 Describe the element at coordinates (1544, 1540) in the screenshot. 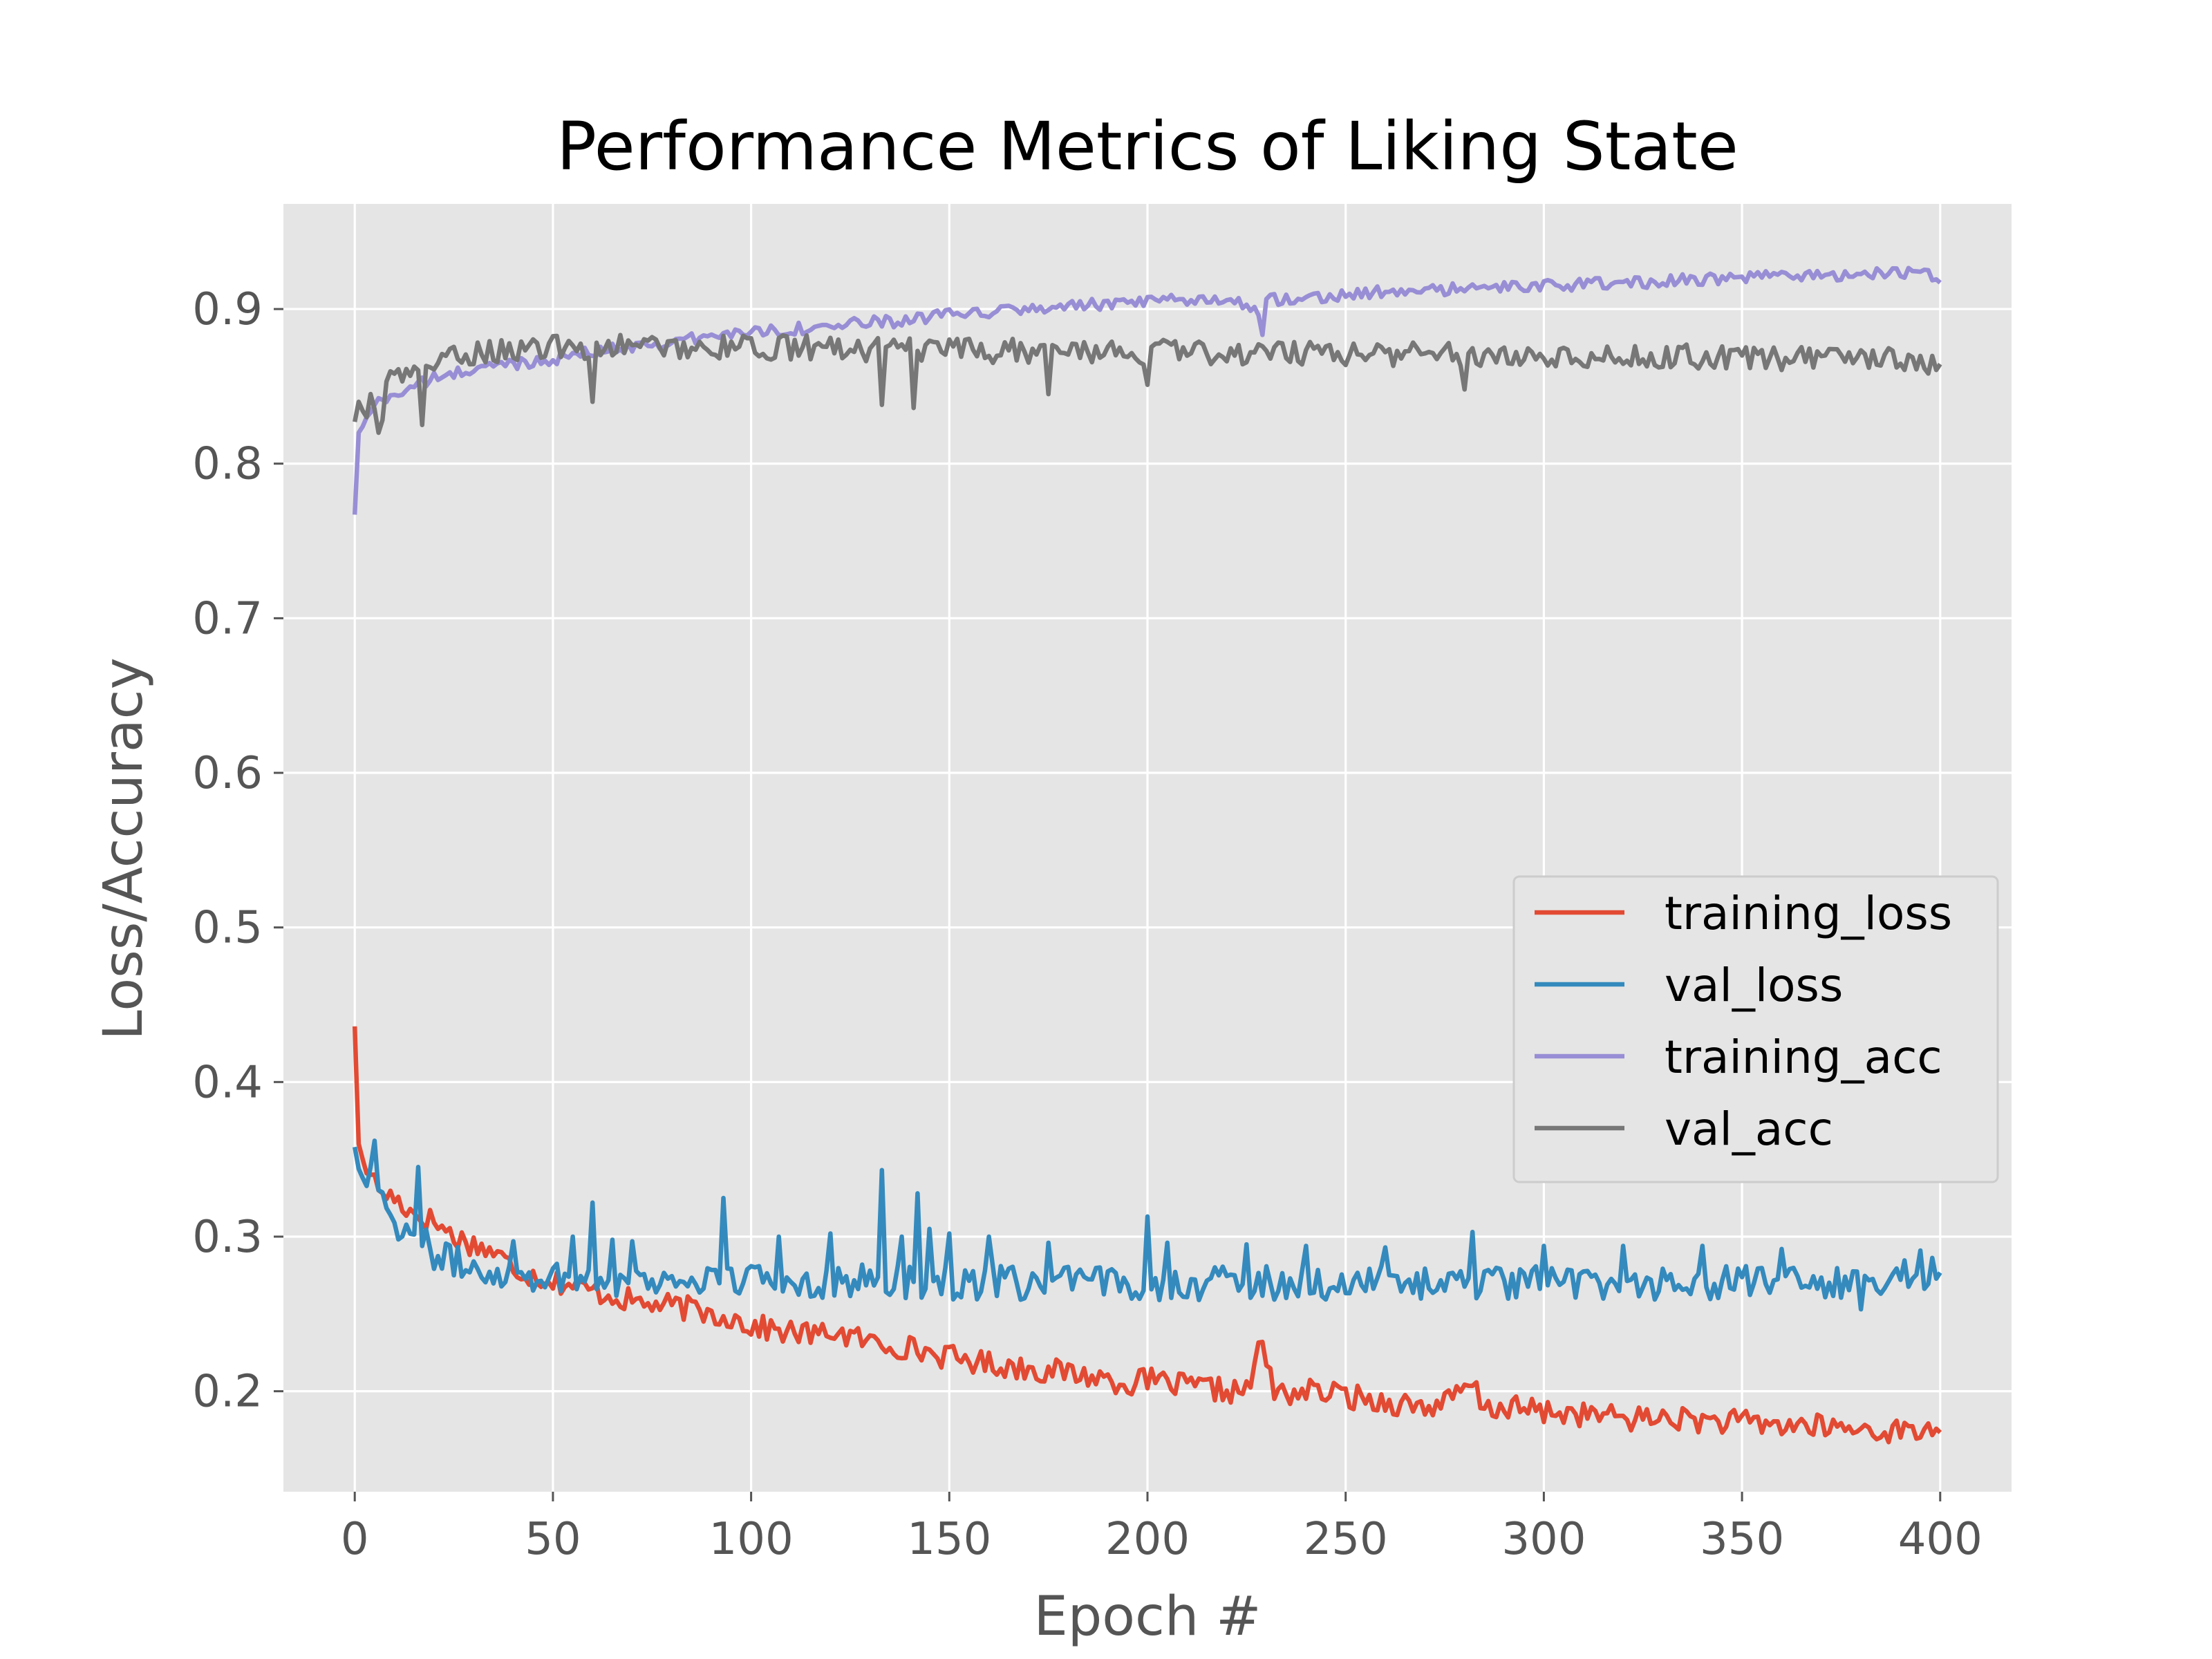

I see `x-tick-label: 300` at that location.